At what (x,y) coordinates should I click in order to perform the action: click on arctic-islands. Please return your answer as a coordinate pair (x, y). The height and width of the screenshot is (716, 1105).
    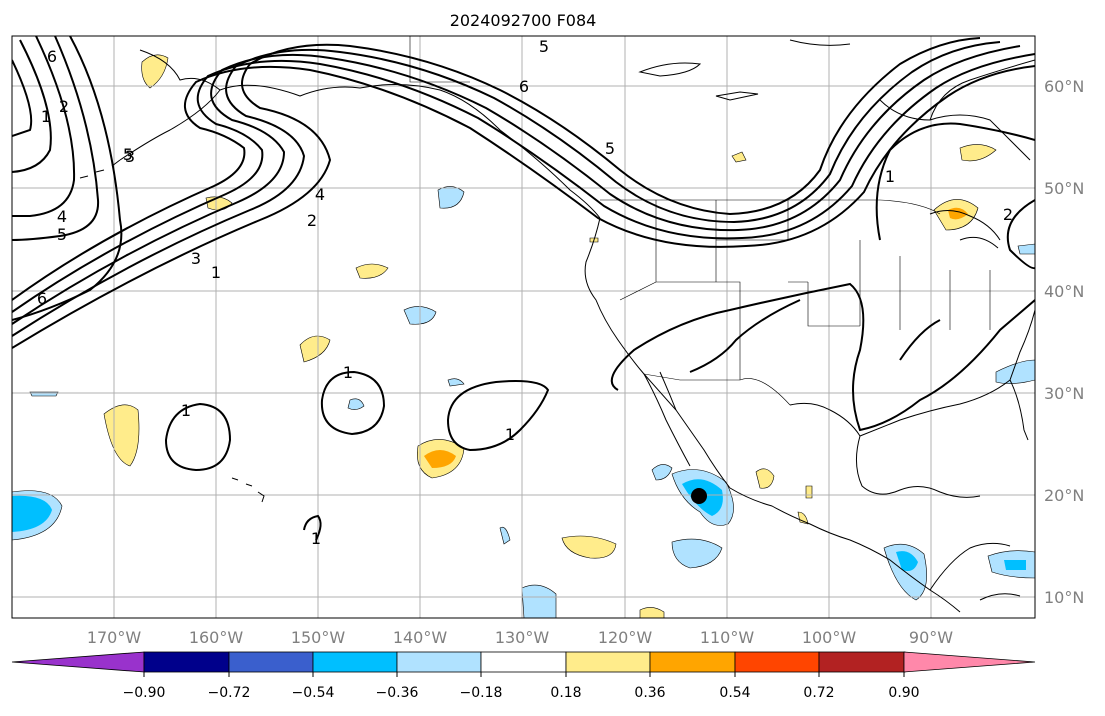
    Looking at the image, I should click on (744, 70).